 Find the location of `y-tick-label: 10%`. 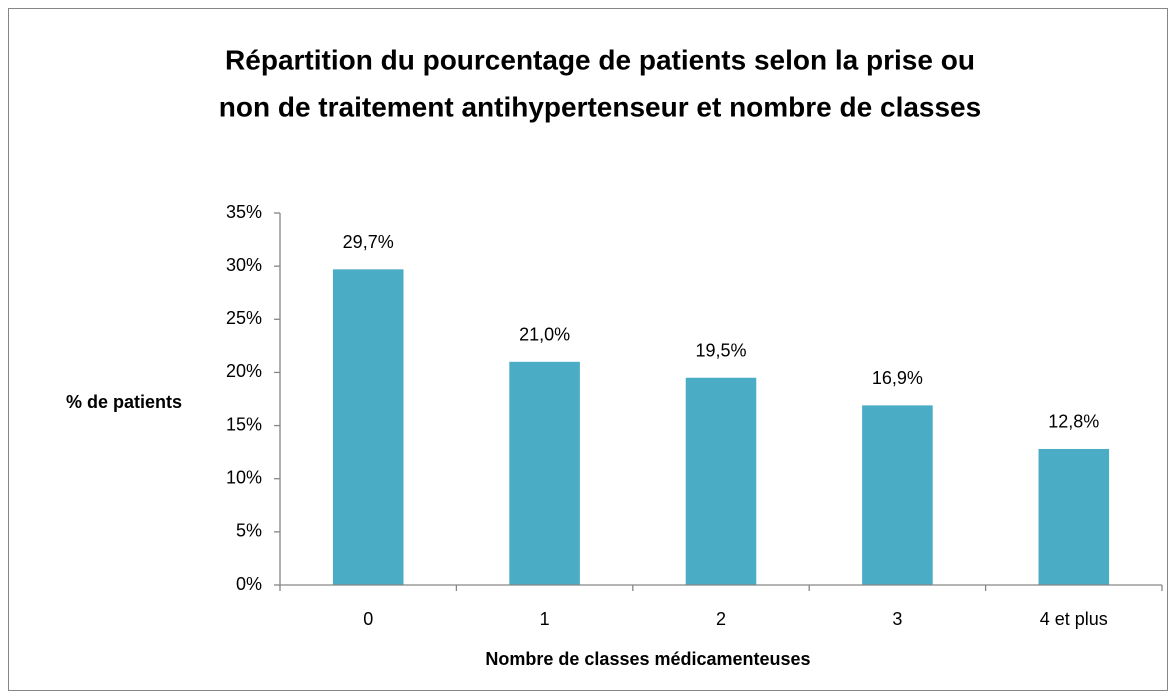

y-tick-label: 10% is located at coordinates (244, 477).